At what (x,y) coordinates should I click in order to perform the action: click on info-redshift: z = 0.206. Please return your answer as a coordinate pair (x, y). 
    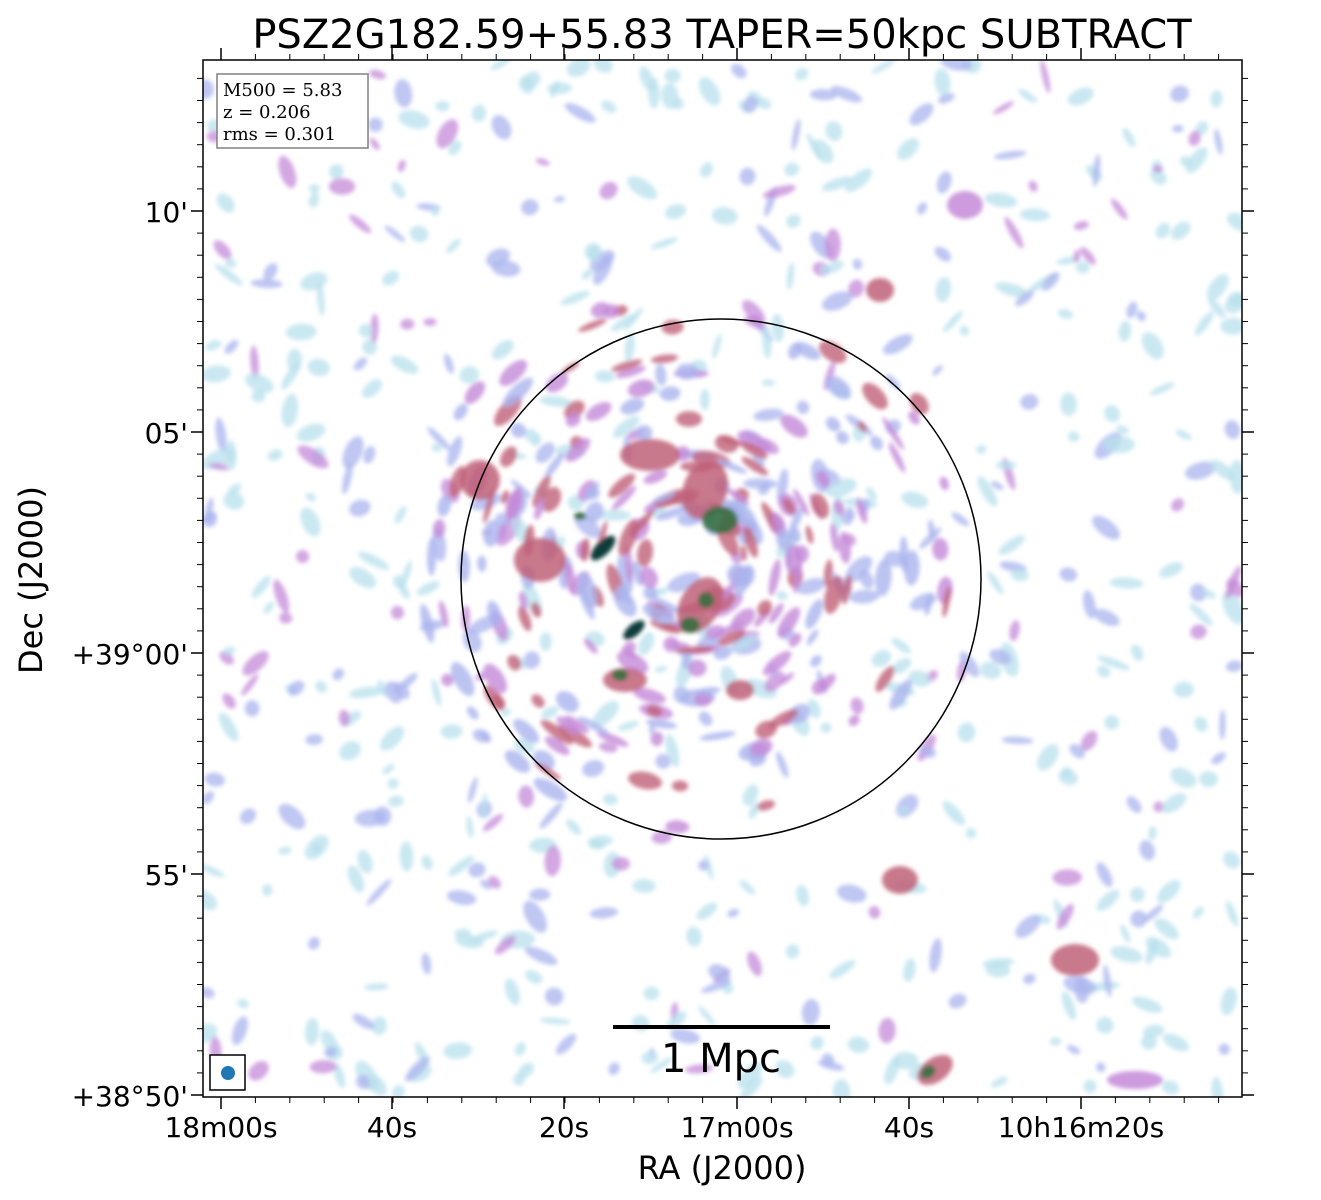
    Looking at the image, I should click on (267, 112).